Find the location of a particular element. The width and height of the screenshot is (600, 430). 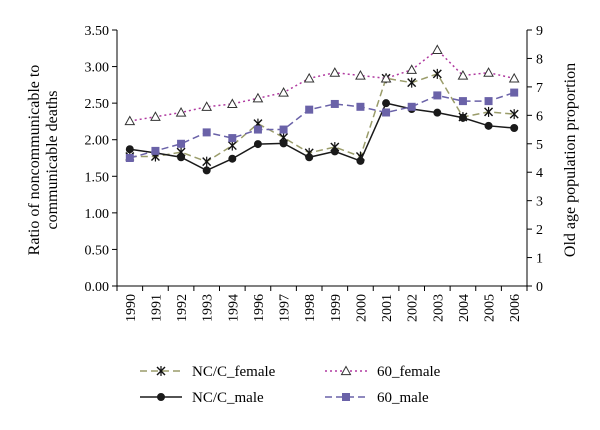

y-left-tick-label: 0.50 is located at coordinates (97, 250).